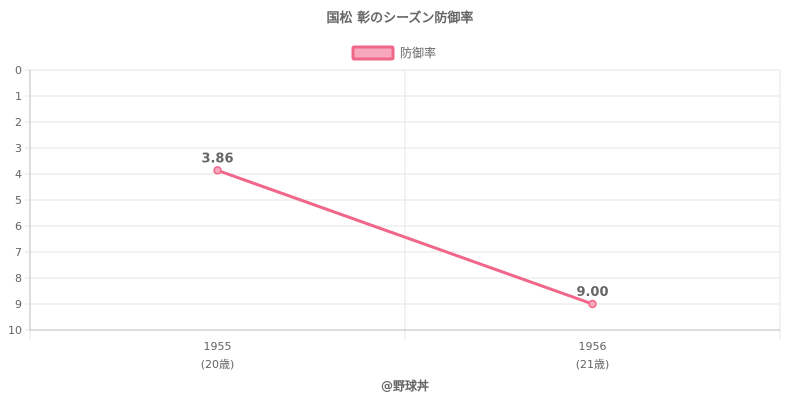 Image resolution: width=800 pixels, height=400 pixels. What do you see at coordinates (18, 96) in the screenshot?
I see `y-tick-label: 1` at bounding box center [18, 96].